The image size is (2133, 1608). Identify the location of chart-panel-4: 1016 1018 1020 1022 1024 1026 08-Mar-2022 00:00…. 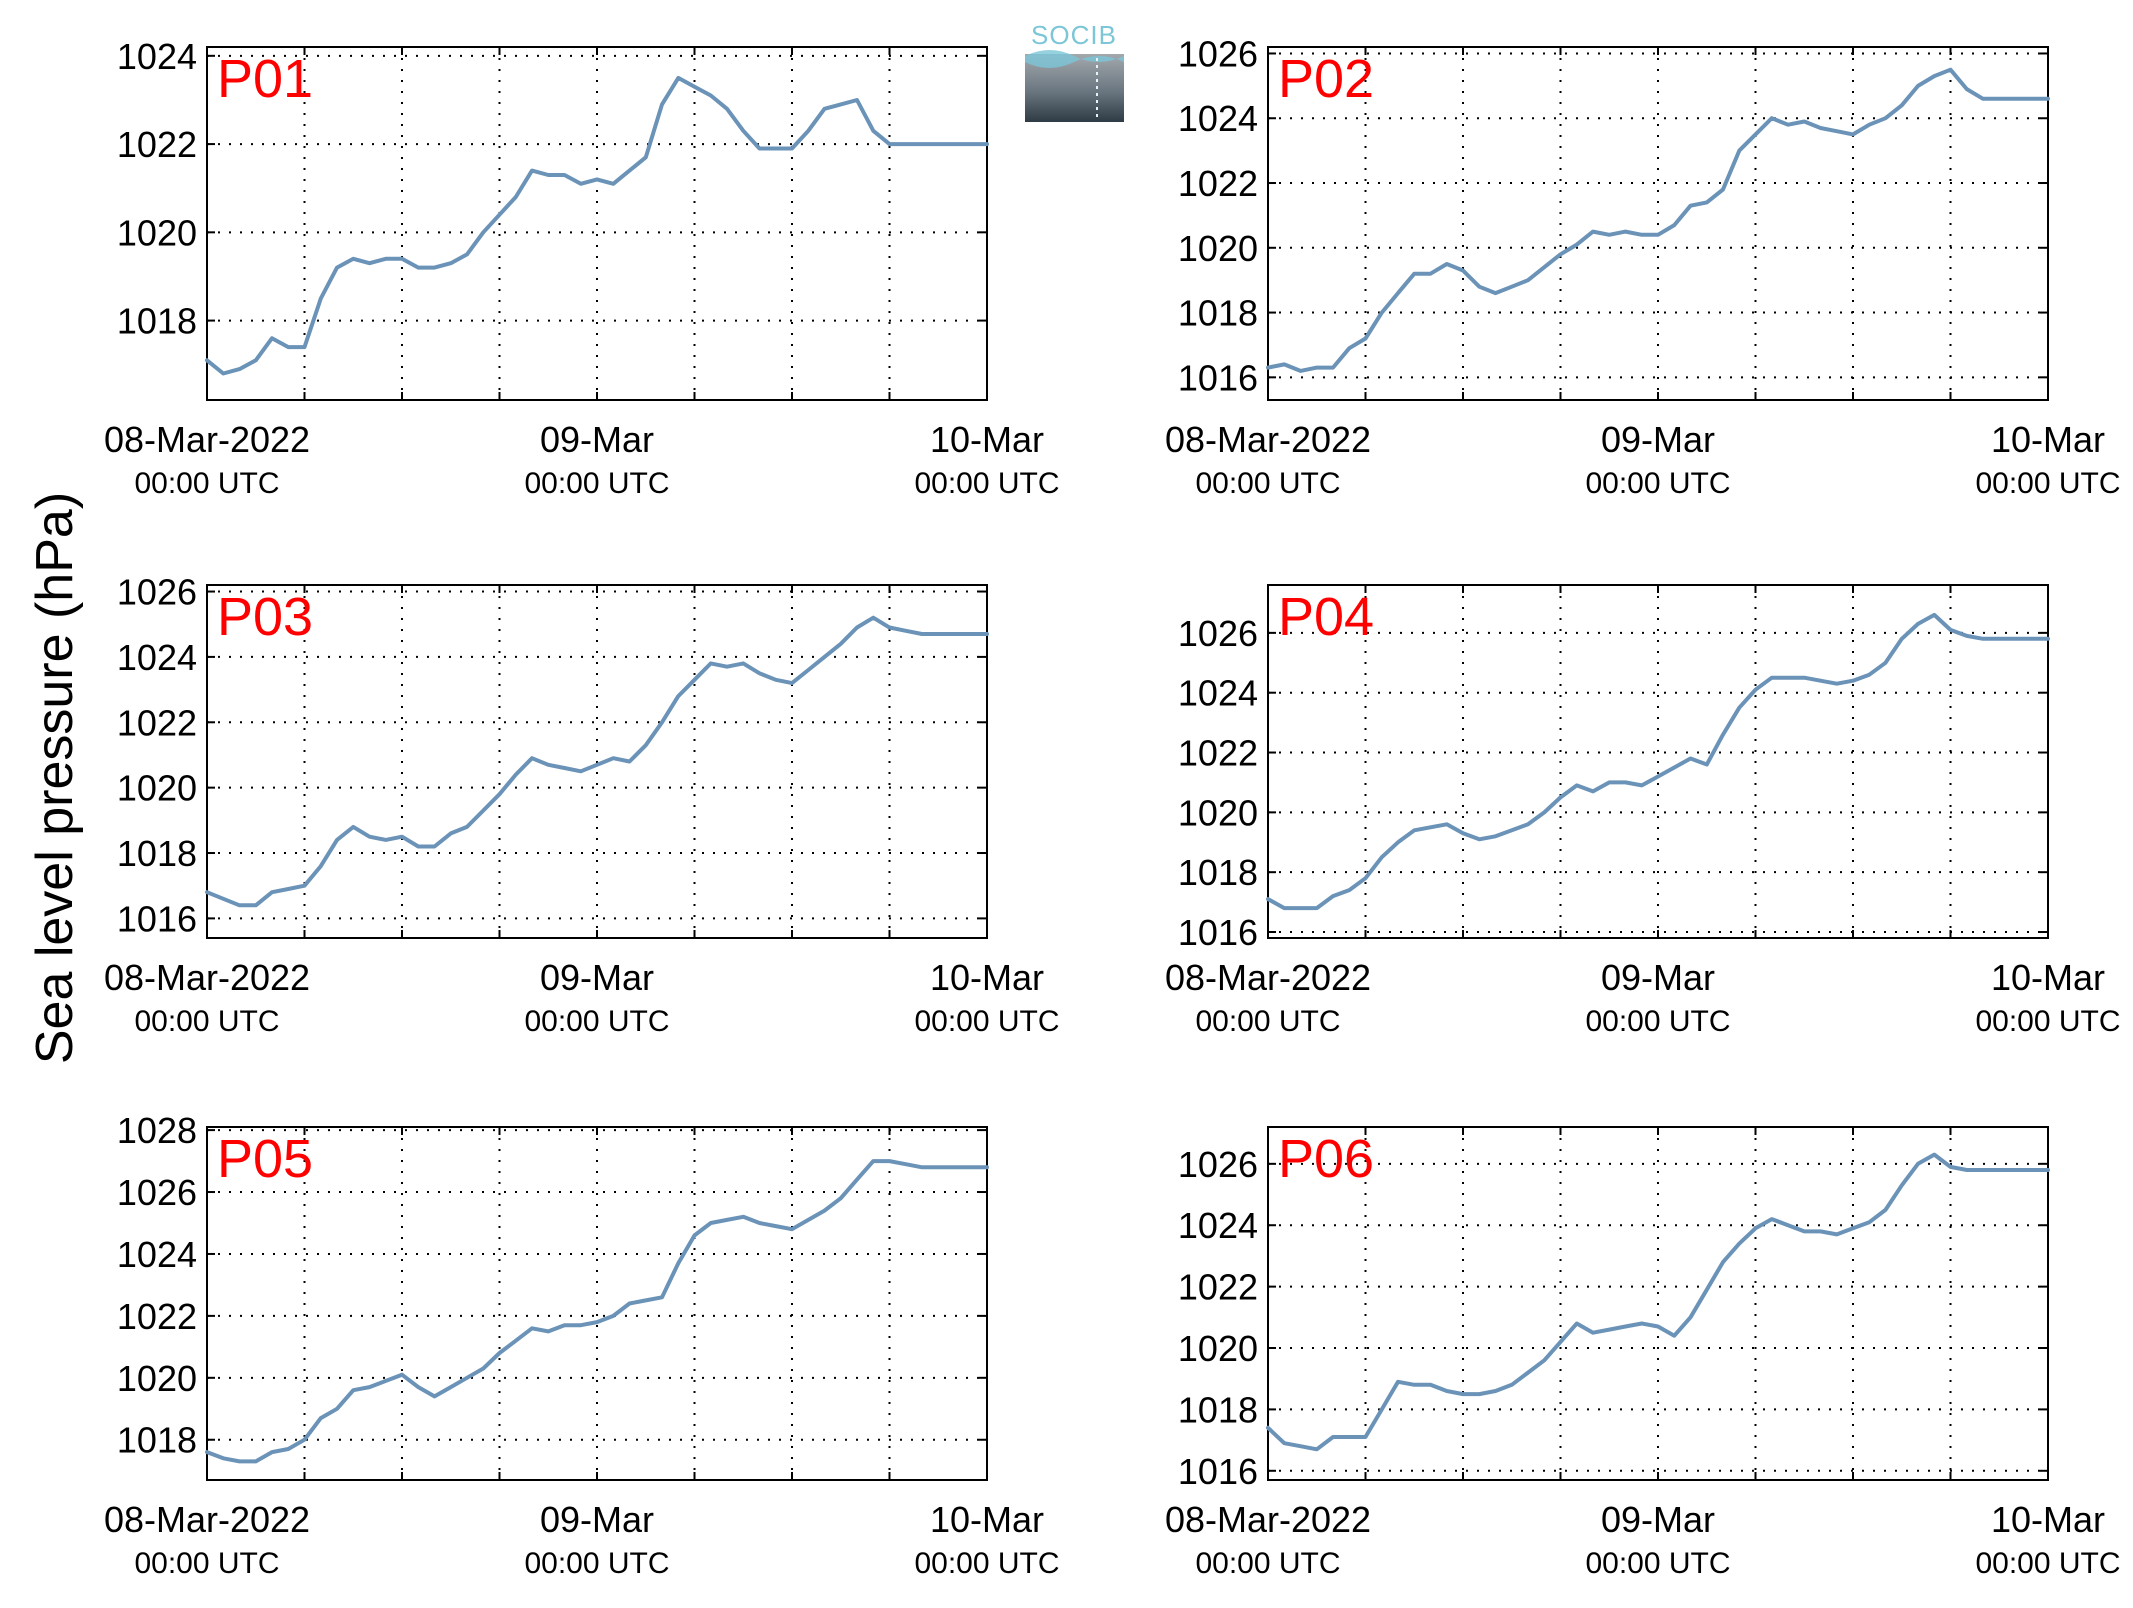
(1643, 811).